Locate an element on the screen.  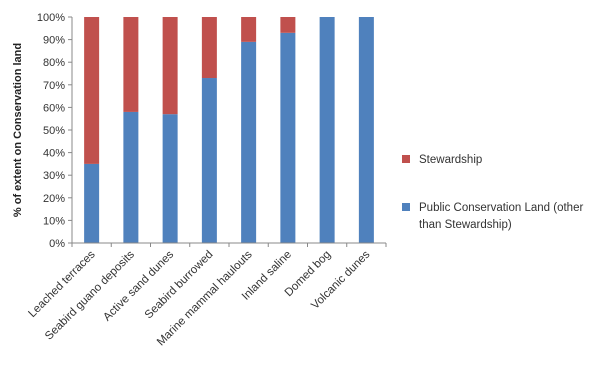
y-tick-label: 10% is located at coordinates (54, 221).